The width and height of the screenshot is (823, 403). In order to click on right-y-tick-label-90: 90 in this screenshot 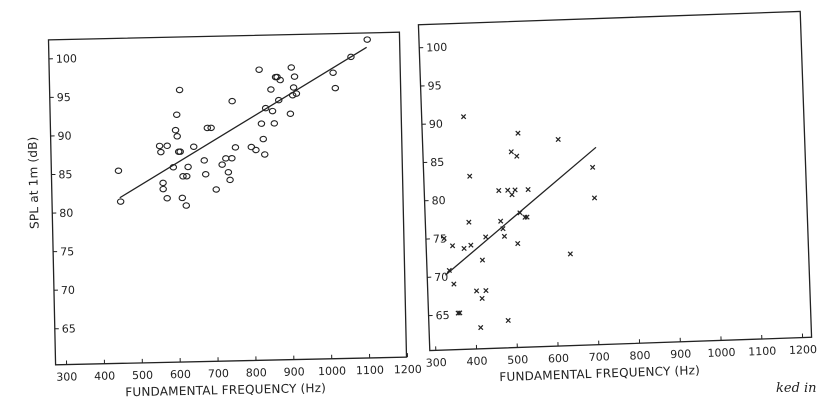, I will do `click(436, 124)`.